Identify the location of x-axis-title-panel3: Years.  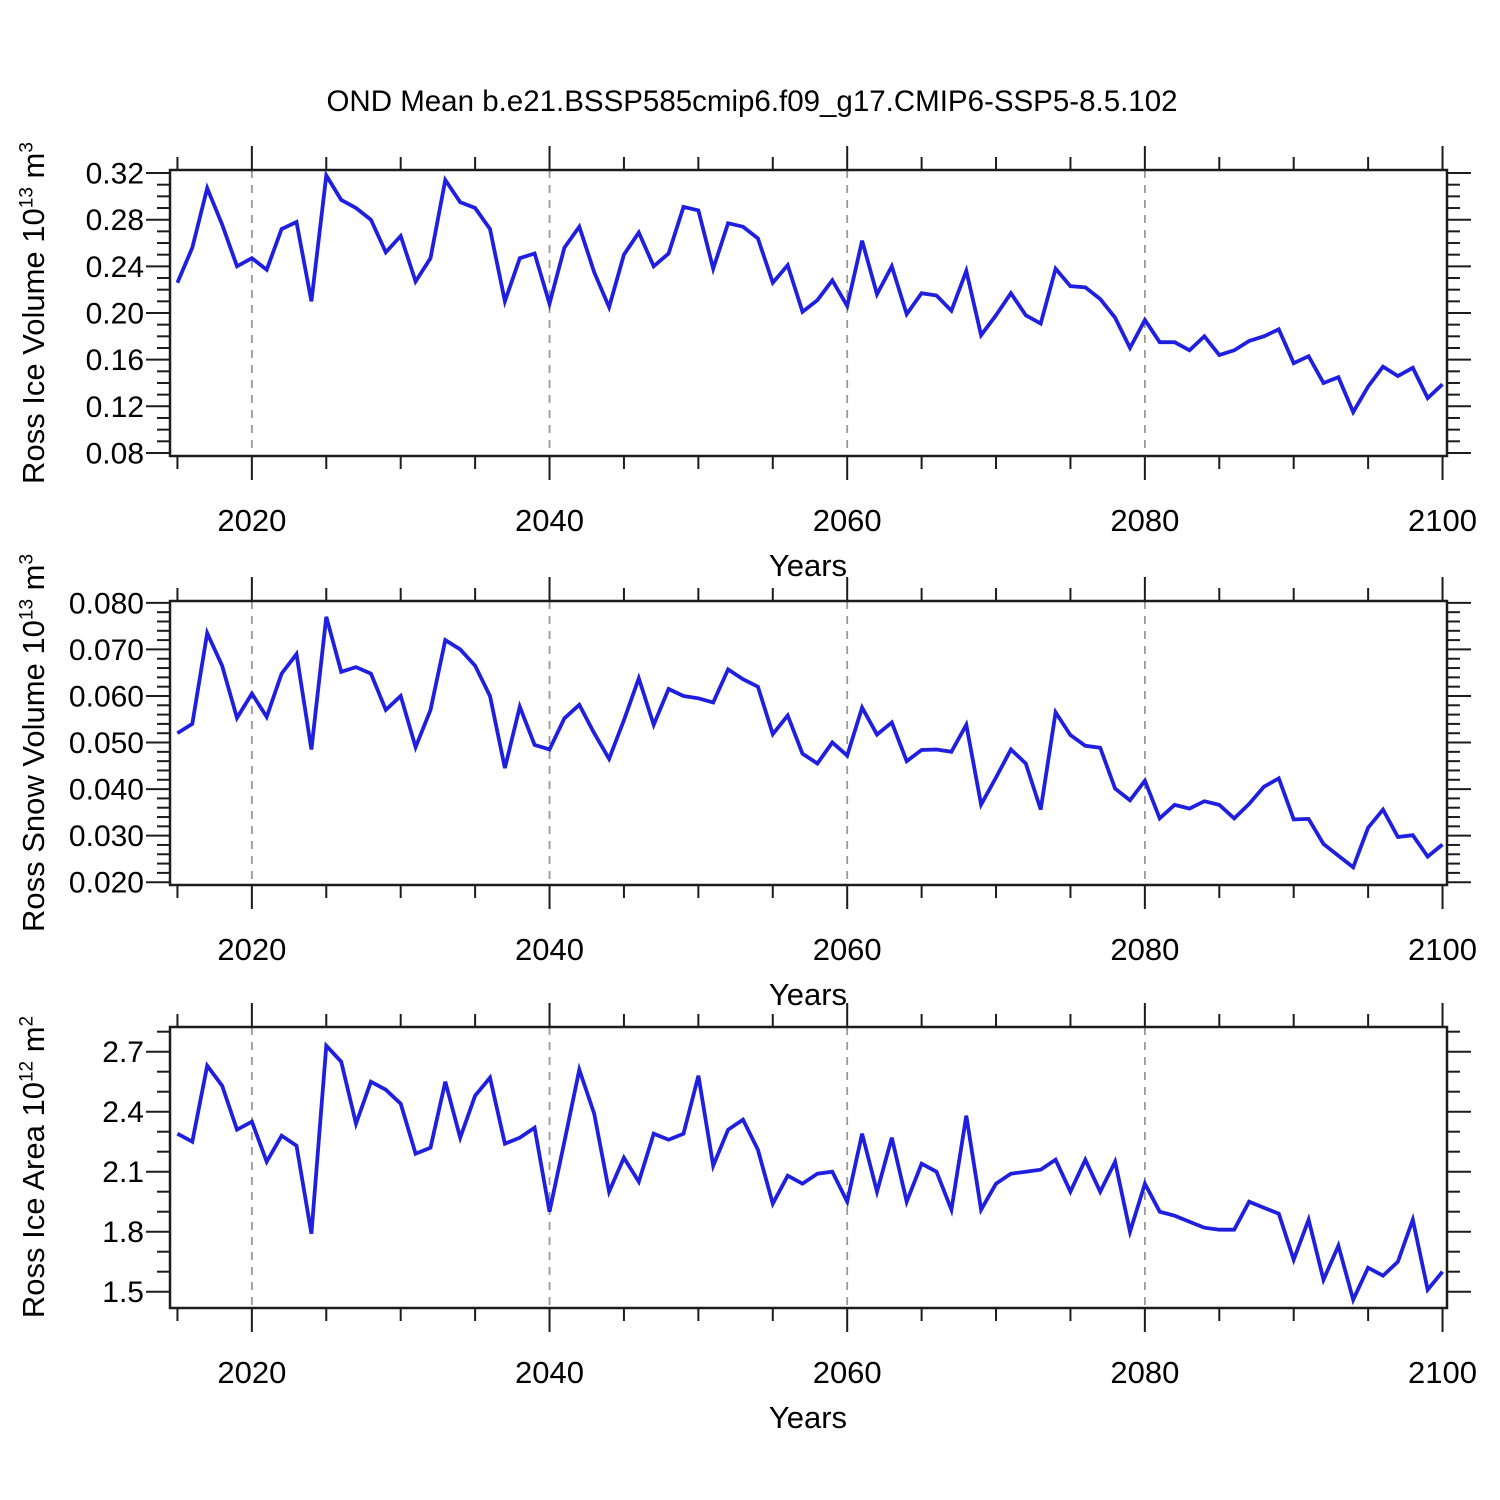
(808, 1417).